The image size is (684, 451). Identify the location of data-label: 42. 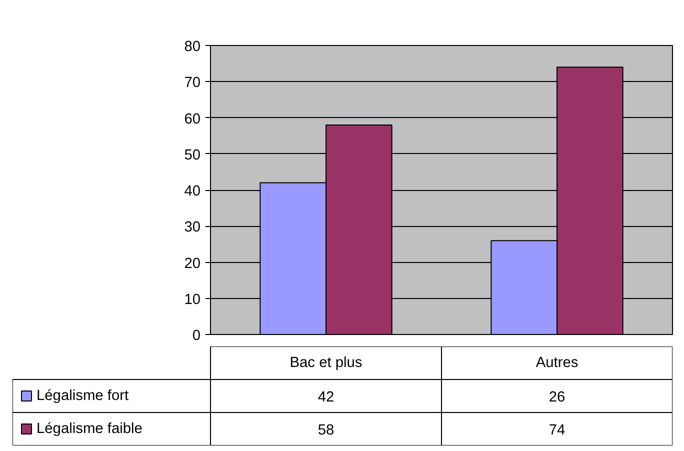
(326, 398).